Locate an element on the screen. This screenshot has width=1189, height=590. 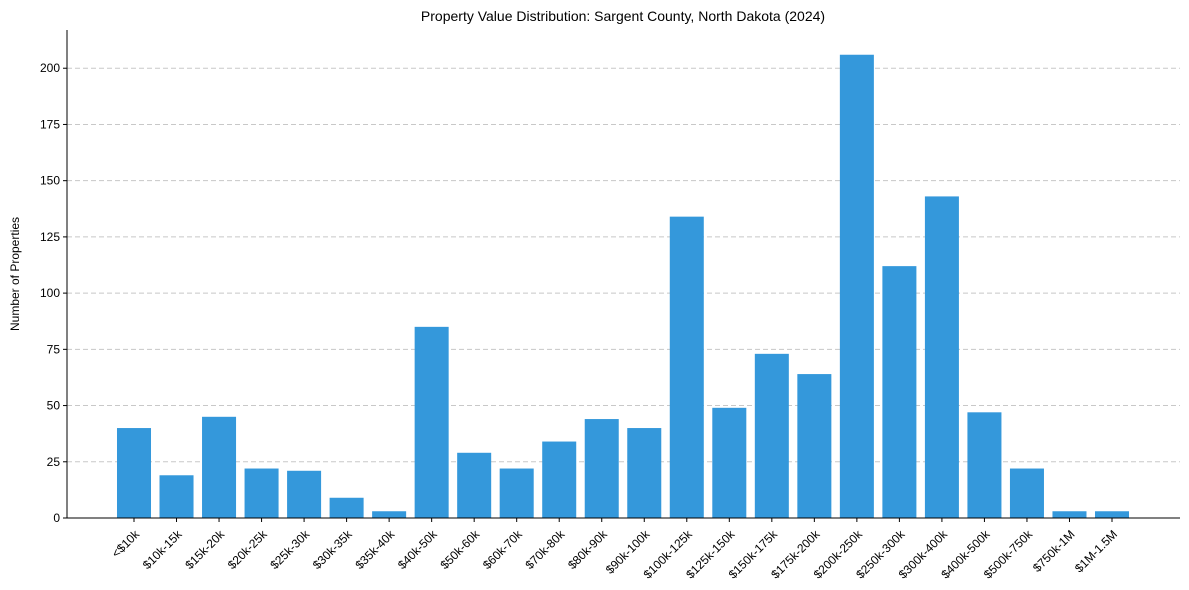
y-axis-label: Number of Properties is located at coordinates (15, 274).